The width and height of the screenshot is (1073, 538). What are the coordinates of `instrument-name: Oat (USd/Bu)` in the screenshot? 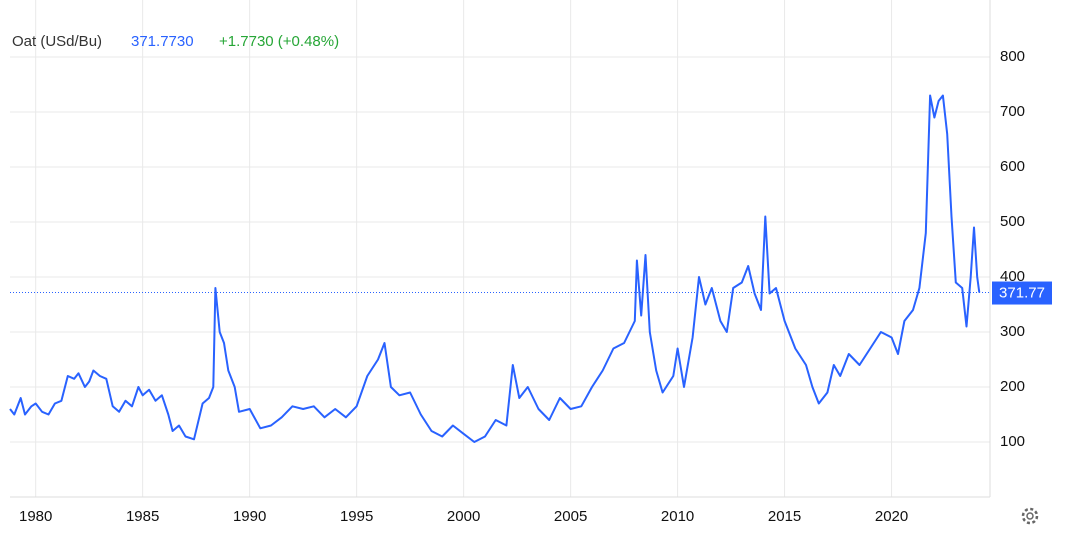 It's located at (57, 41).